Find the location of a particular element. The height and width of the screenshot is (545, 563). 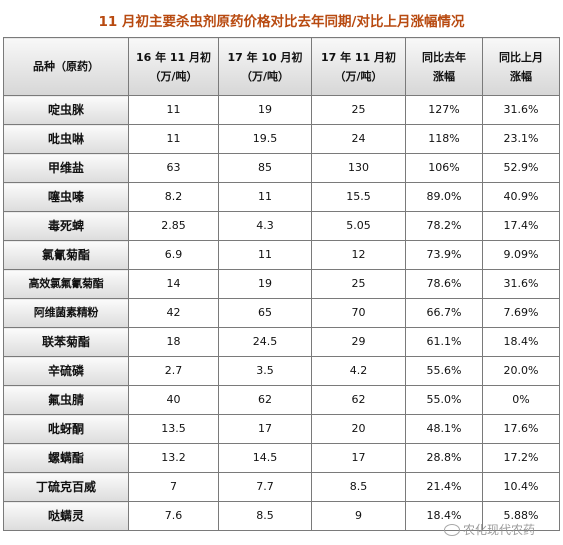

value-cell: 4.2 is located at coordinates (358, 371).